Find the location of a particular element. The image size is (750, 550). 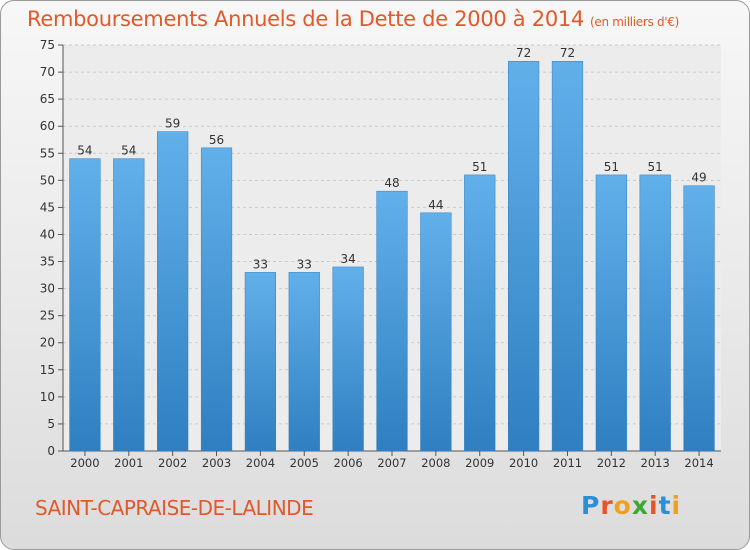

x-tick-label-2011: 2011 is located at coordinates (567, 463).